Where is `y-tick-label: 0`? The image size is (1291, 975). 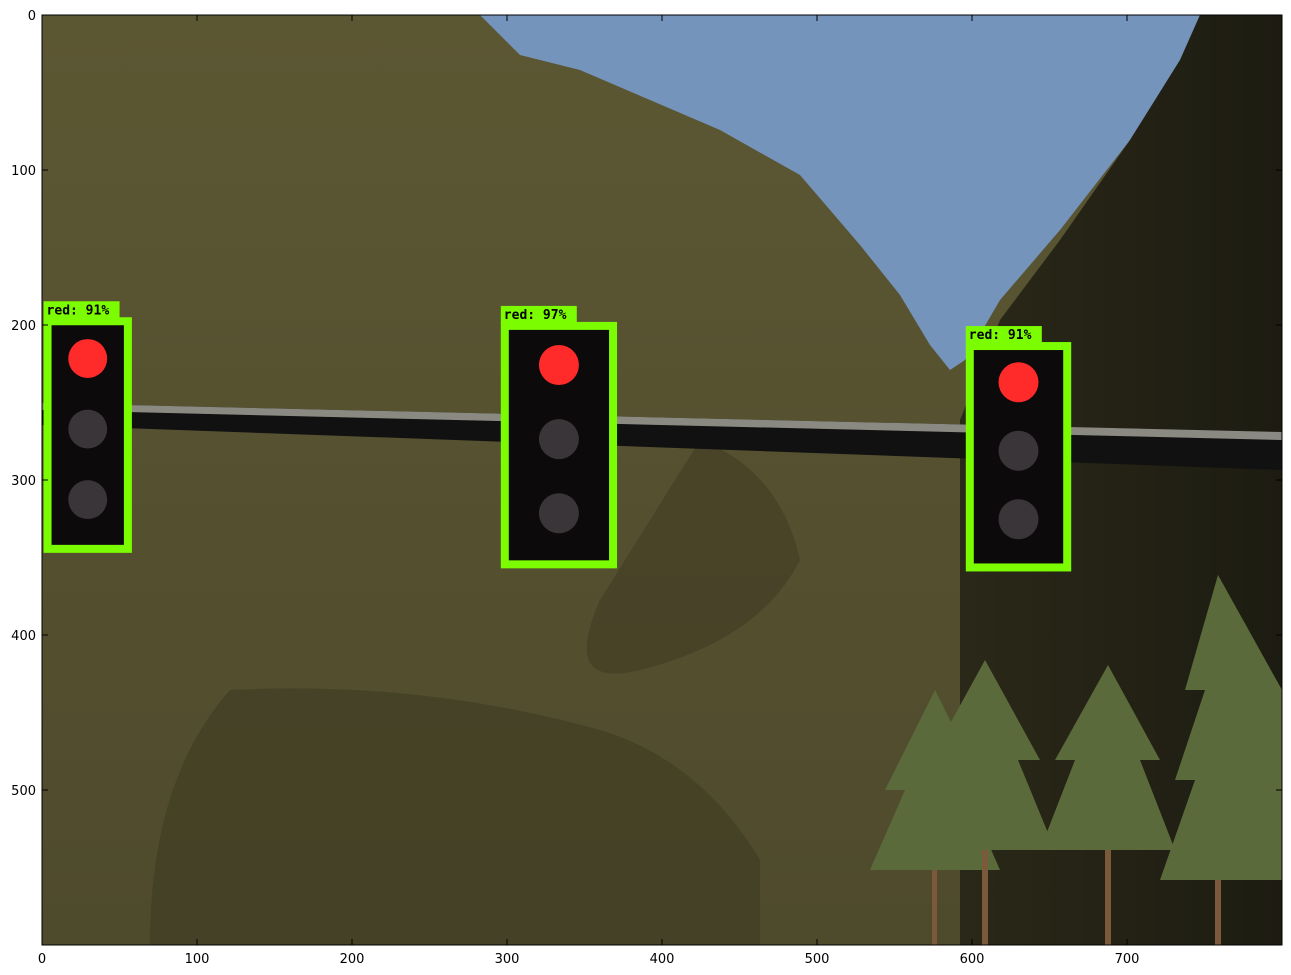 y-tick-label: 0 is located at coordinates (32, 16).